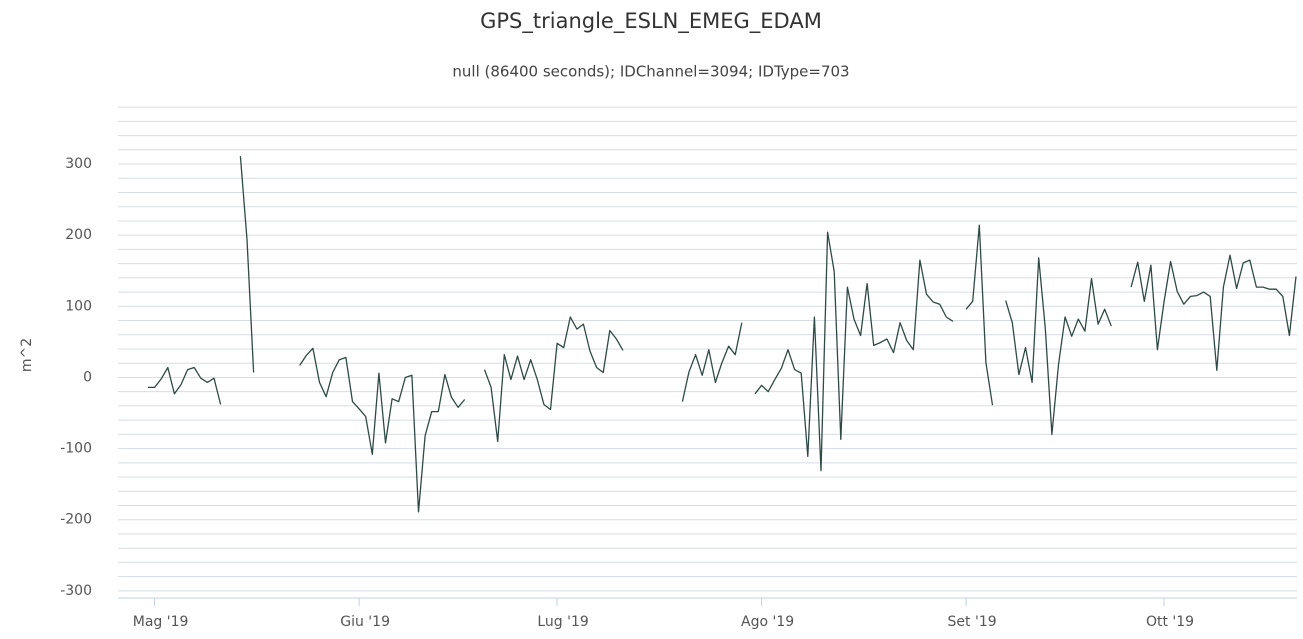 Image resolution: width=1303 pixels, height=639 pixels. I want to click on x-tick-label: Mag '19, so click(161, 622).